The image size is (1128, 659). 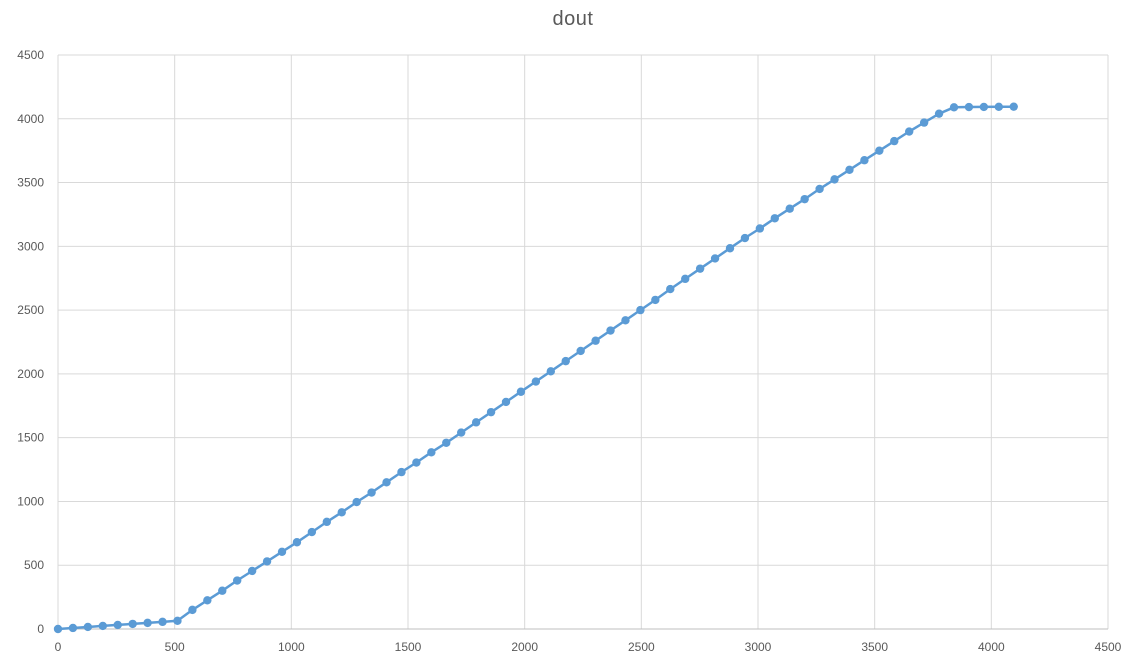 What do you see at coordinates (34, 565) in the screenshot?
I see `y-tick-label: 500` at bounding box center [34, 565].